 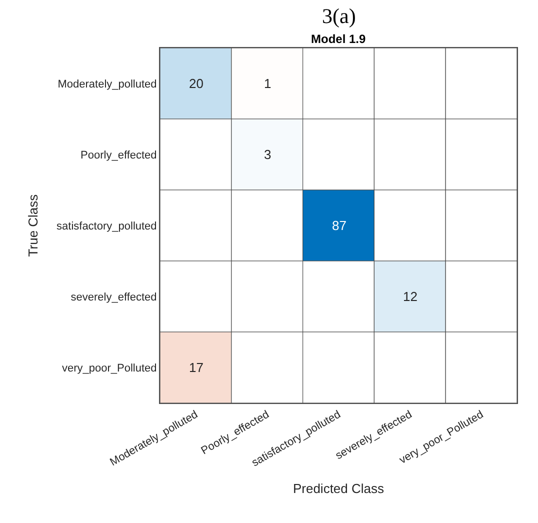 I want to click on data-label: 3, so click(x=268, y=154).